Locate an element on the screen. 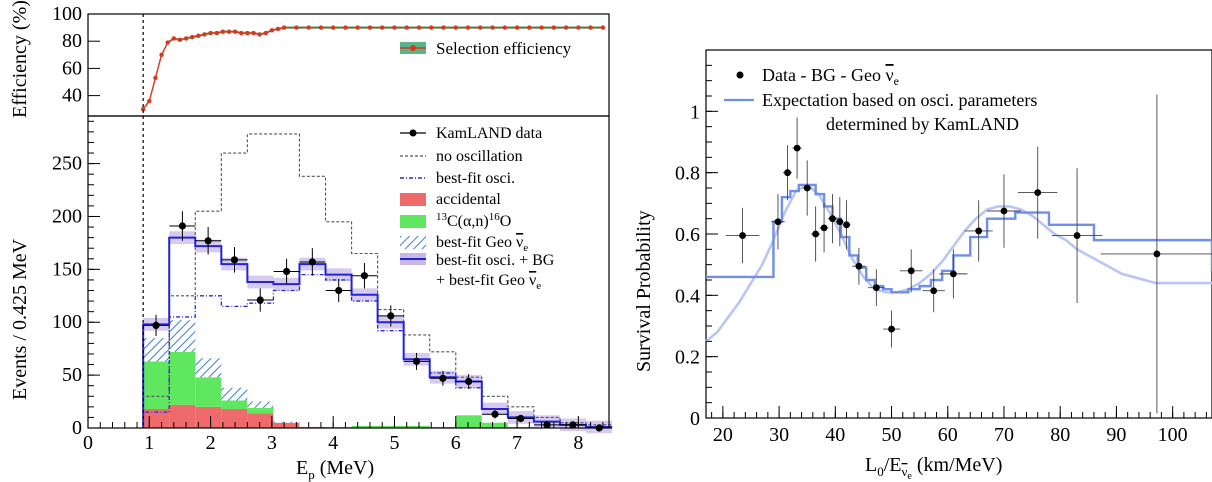  legend-item-bestosc: best-fit osci. is located at coordinates (457, 178).